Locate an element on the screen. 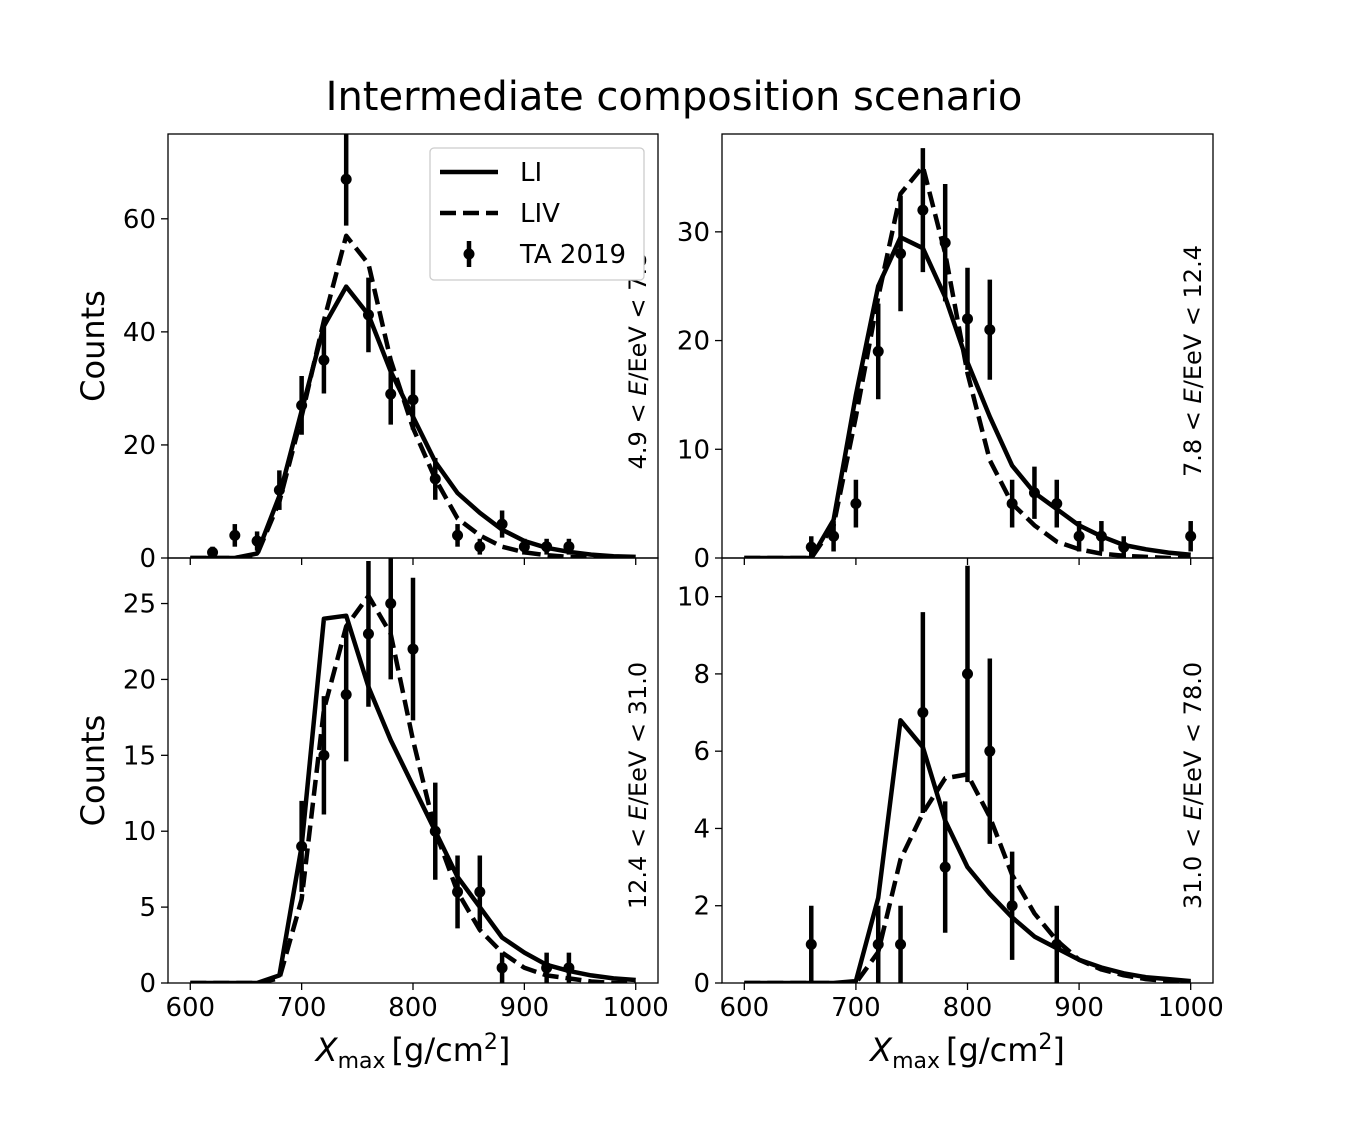  legend-label-li: LI is located at coordinates (531, 173).